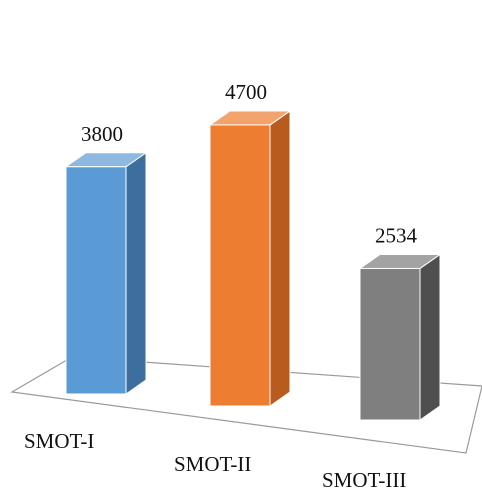 The width and height of the screenshot is (482, 491). I want to click on data-label-smot-ii: 4700, so click(246, 92).